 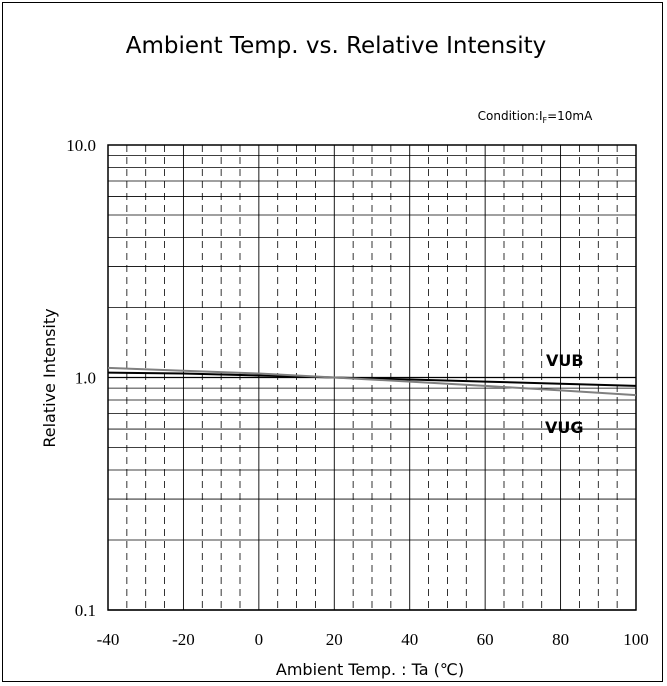 I want to click on series-group: VUB VUG, so click(x=372, y=394).